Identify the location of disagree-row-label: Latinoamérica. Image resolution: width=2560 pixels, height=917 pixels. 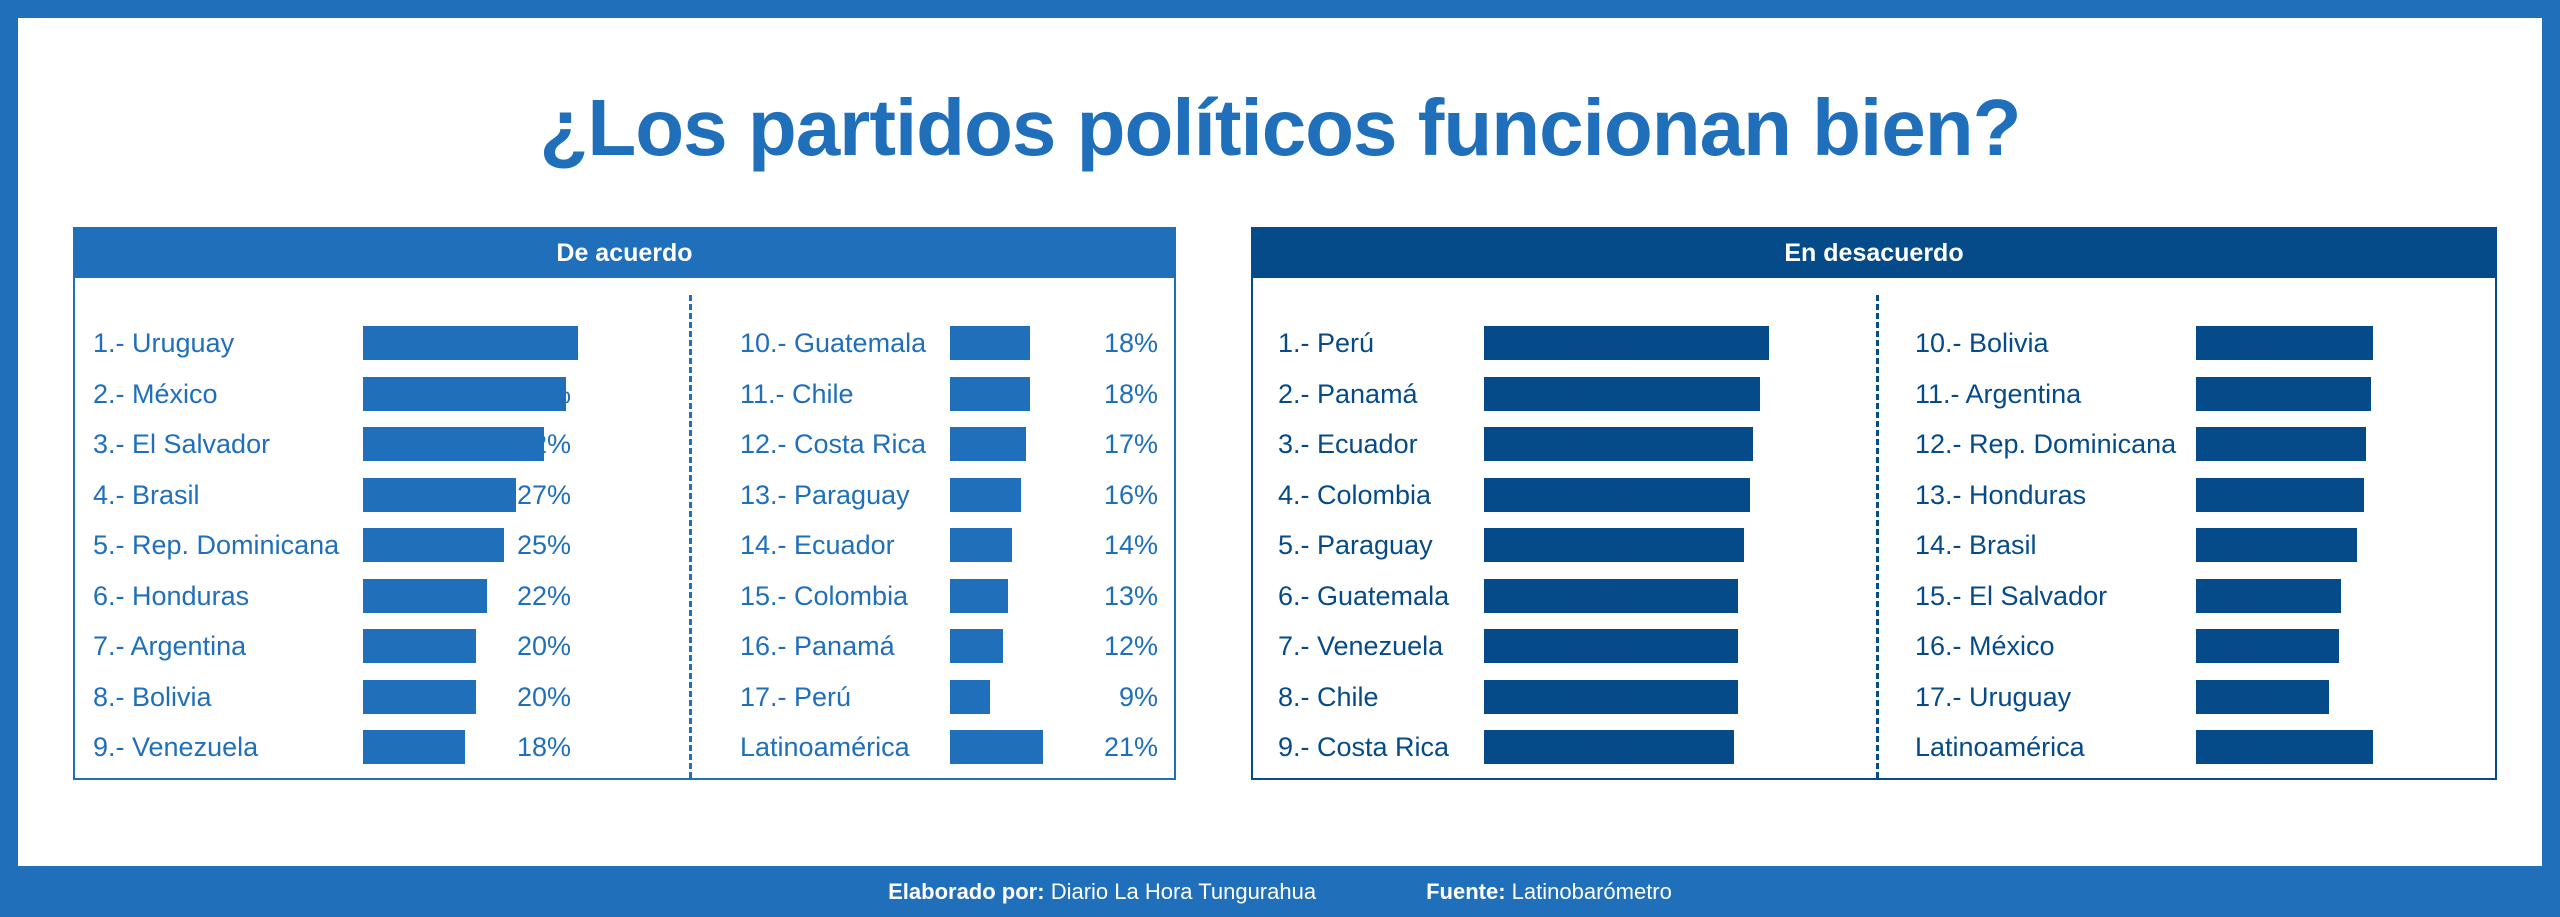
(2000, 747).